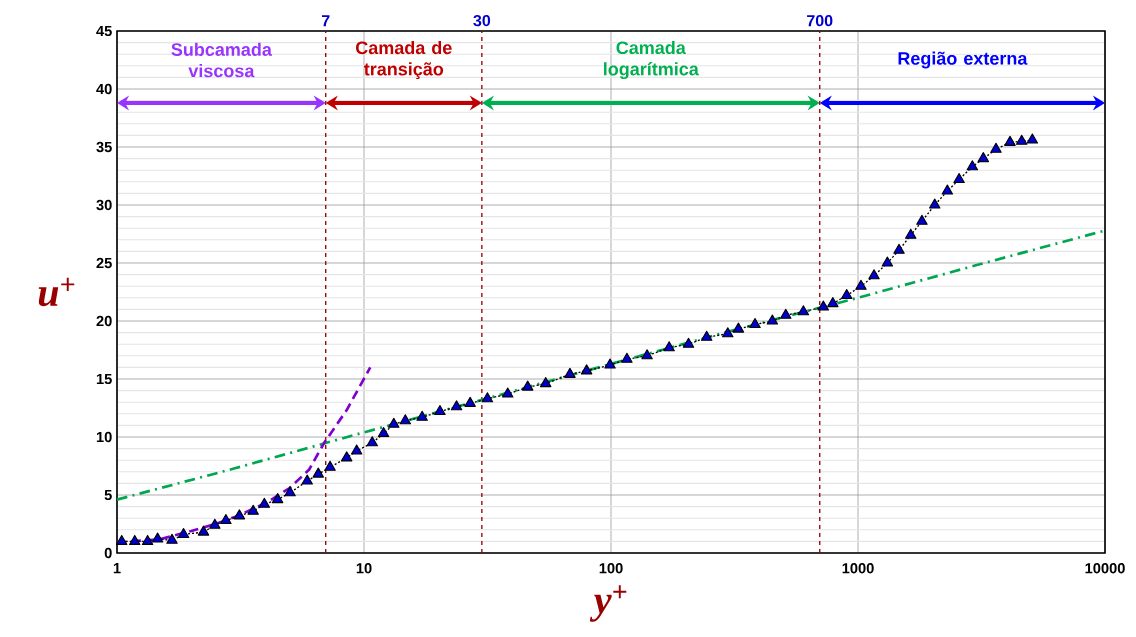  Describe the element at coordinates (104, 321) in the screenshot. I see `y-tick-label: 20` at that location.